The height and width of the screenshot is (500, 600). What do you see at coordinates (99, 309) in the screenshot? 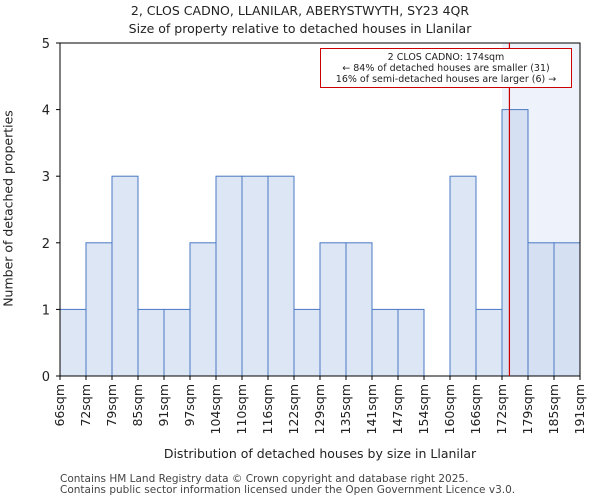
I see `bar-72sqm` at bounding box center [99, 309].